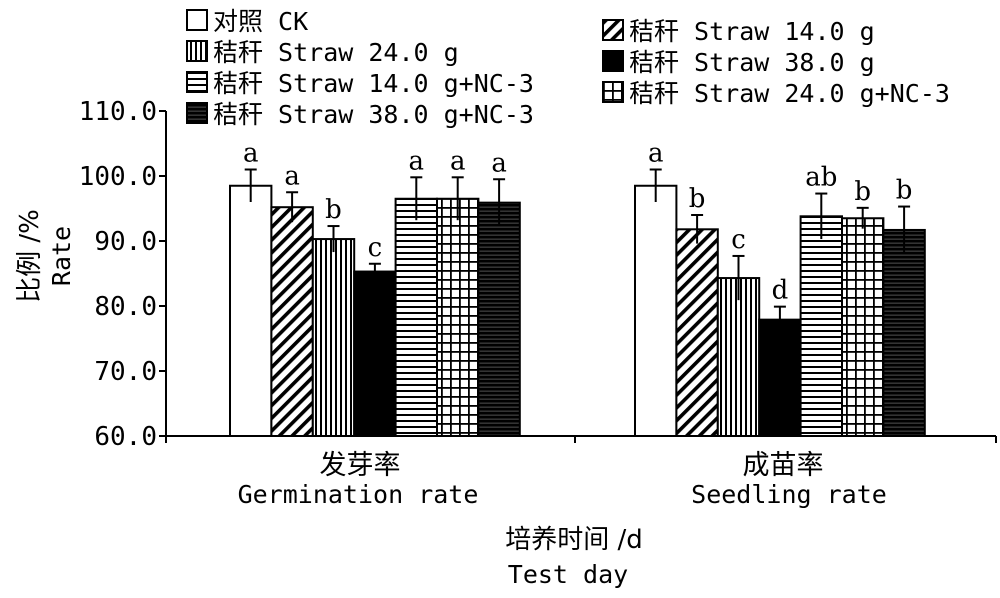  Describe the element at coordinates (358, 494) in the screenshot. I see `x-category-label-germination-en: Germination rate` at that location.